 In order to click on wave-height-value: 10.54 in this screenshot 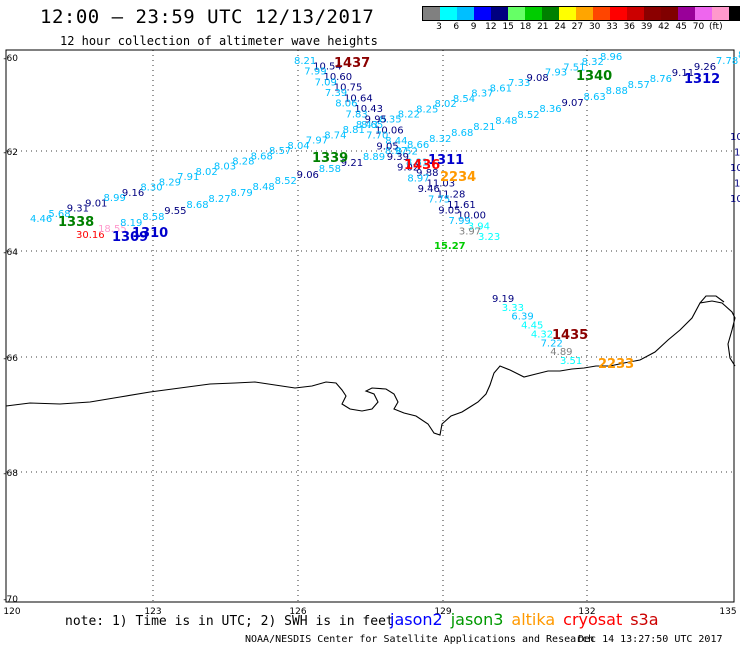, I will do `click(327, 66)`.